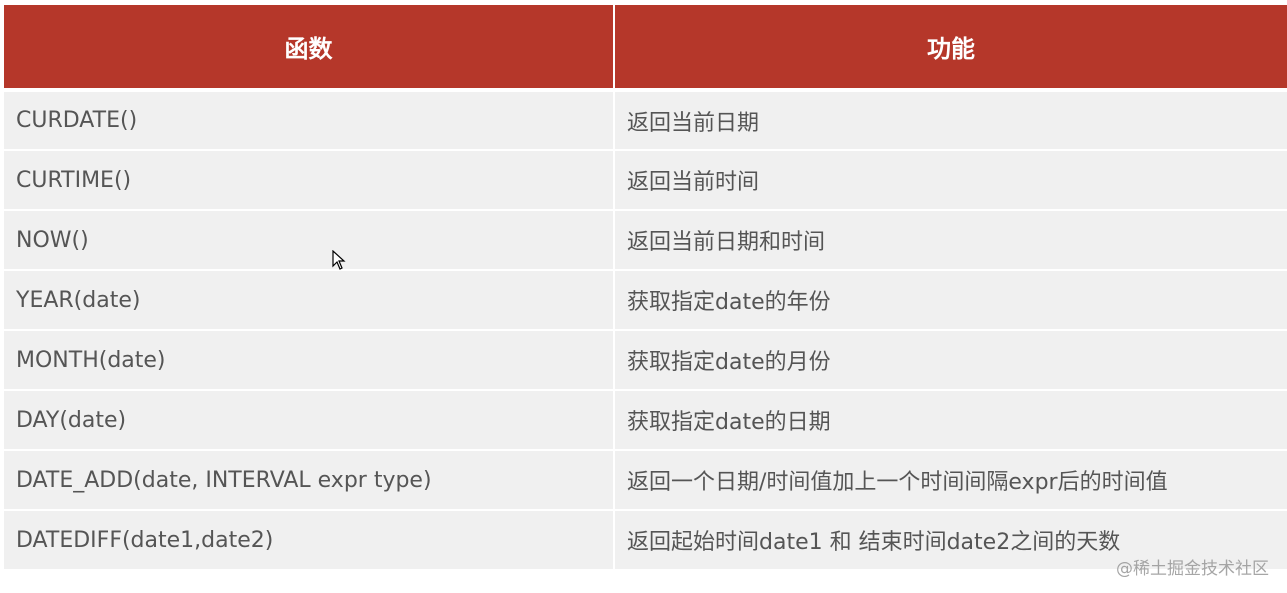 The image size is (1287, 593). I want to click on table-row: NOW() 返回当前日期和时间, so click(645, 240).